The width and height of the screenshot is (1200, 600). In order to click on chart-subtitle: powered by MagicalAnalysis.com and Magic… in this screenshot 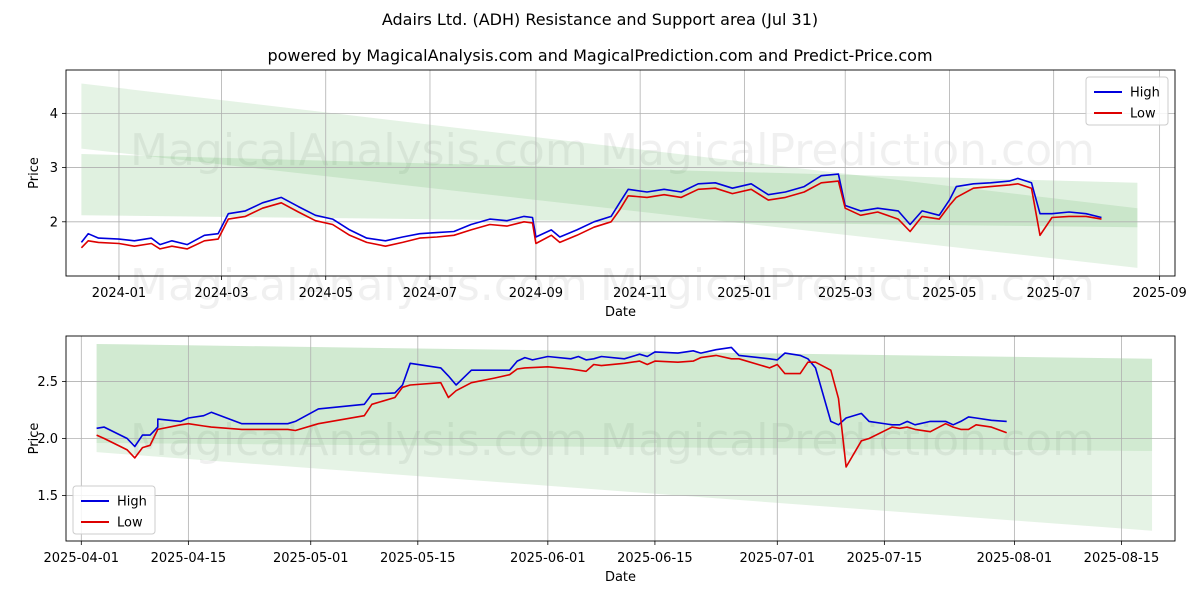, I will do `click(600, 55)`.